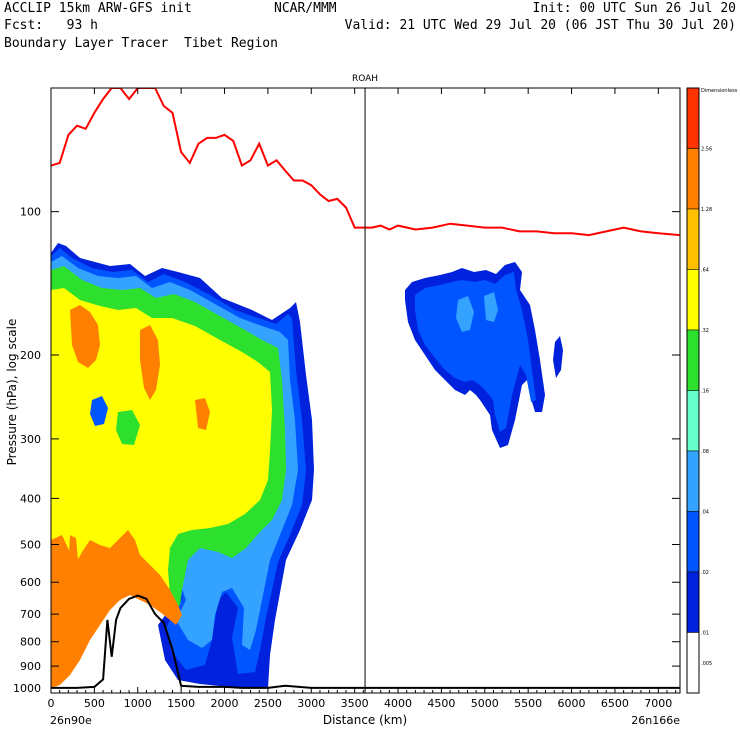  What do you see at coordinates (658, 703) in the screenshot?
I see `x-tick-label: 7000` at bounding box center [658, 703].